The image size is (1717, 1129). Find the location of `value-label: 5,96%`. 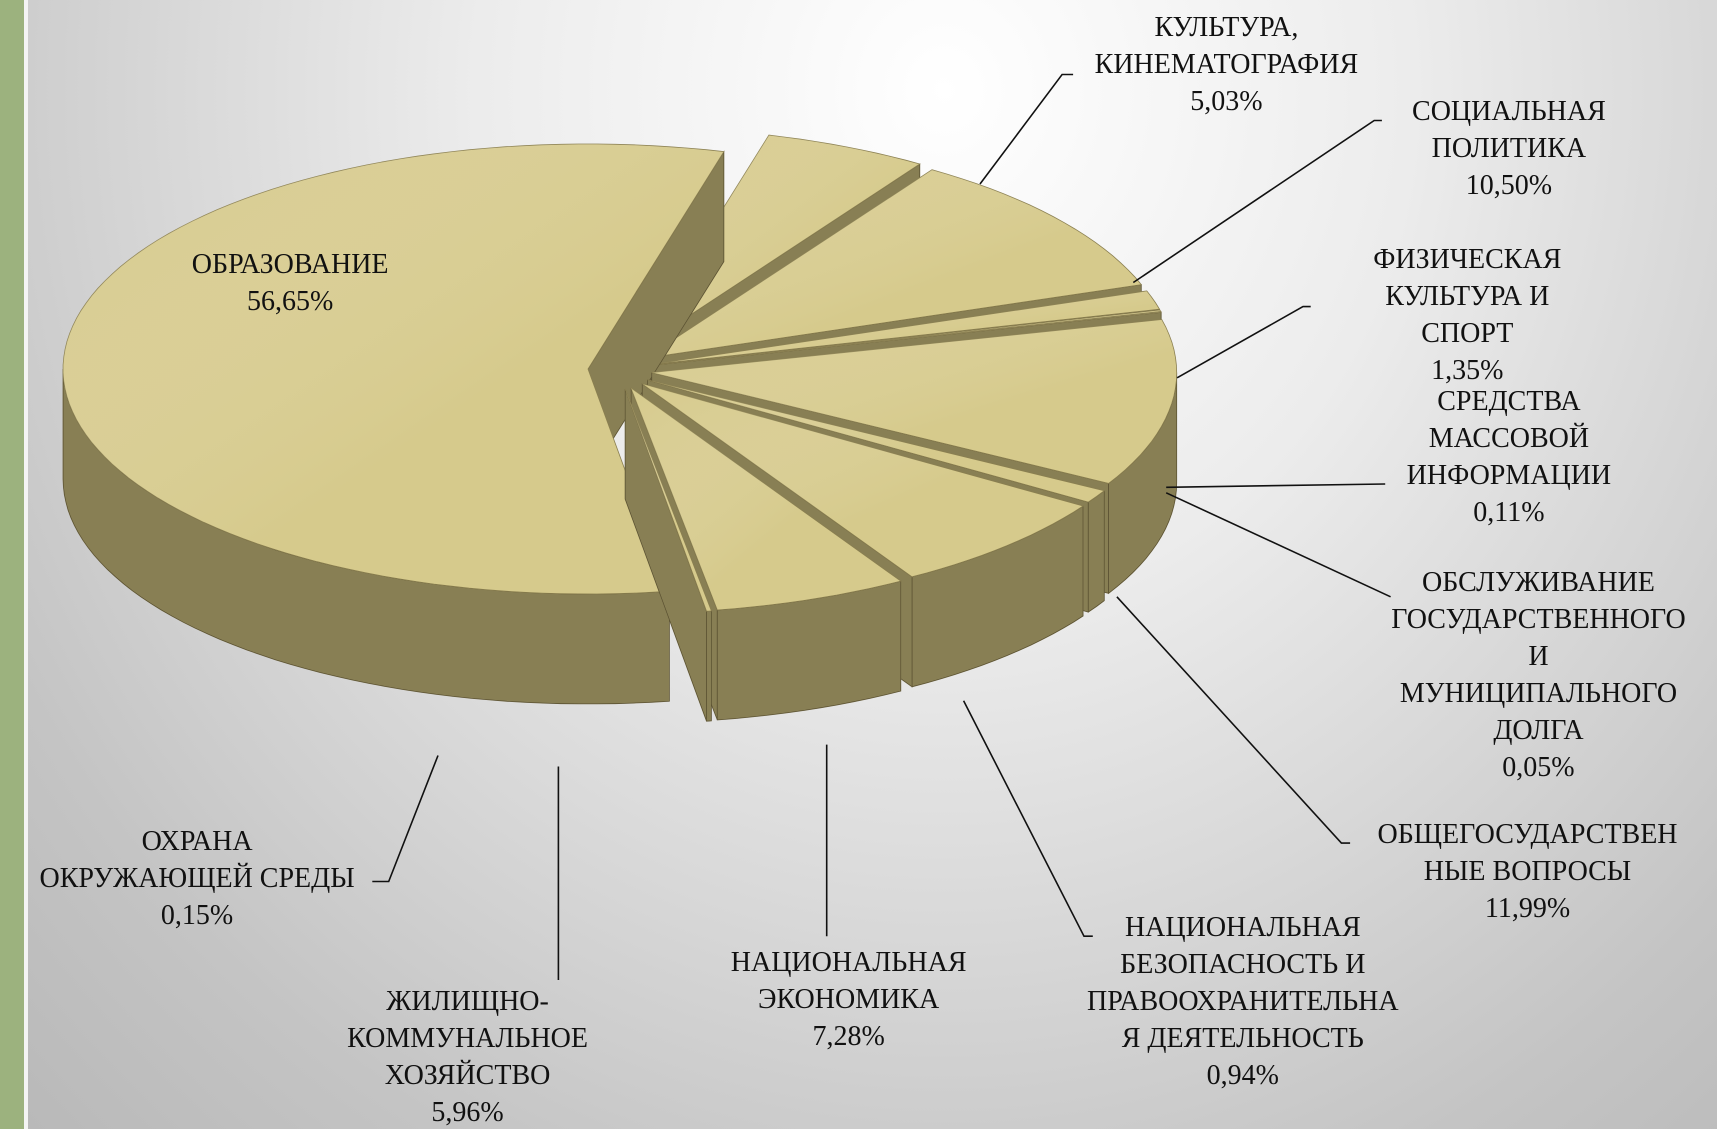

value-label: 5,96% is located at coordinates (467, 1113).